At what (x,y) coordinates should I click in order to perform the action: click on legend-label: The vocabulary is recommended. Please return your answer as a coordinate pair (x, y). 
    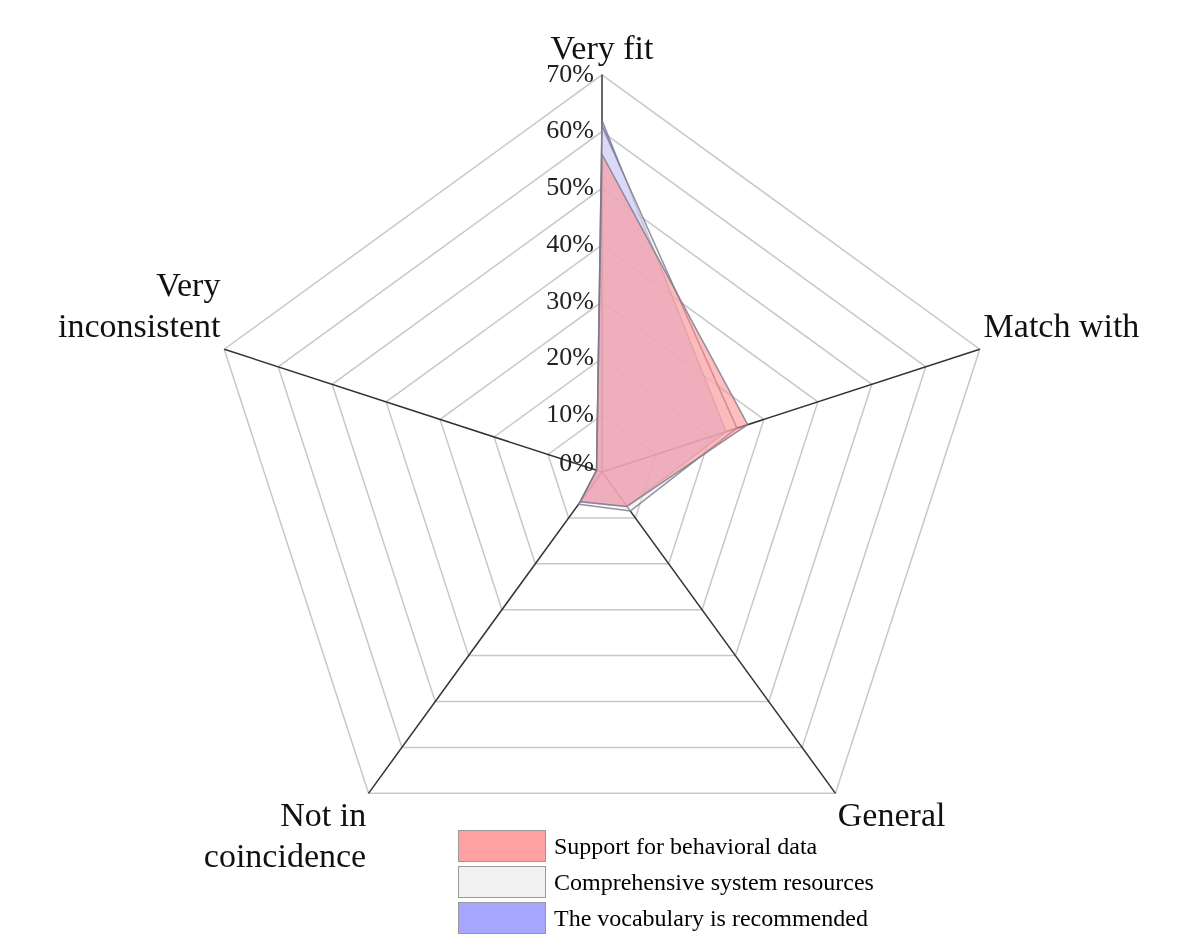
    Looking at the image, I should click on (711, 918).